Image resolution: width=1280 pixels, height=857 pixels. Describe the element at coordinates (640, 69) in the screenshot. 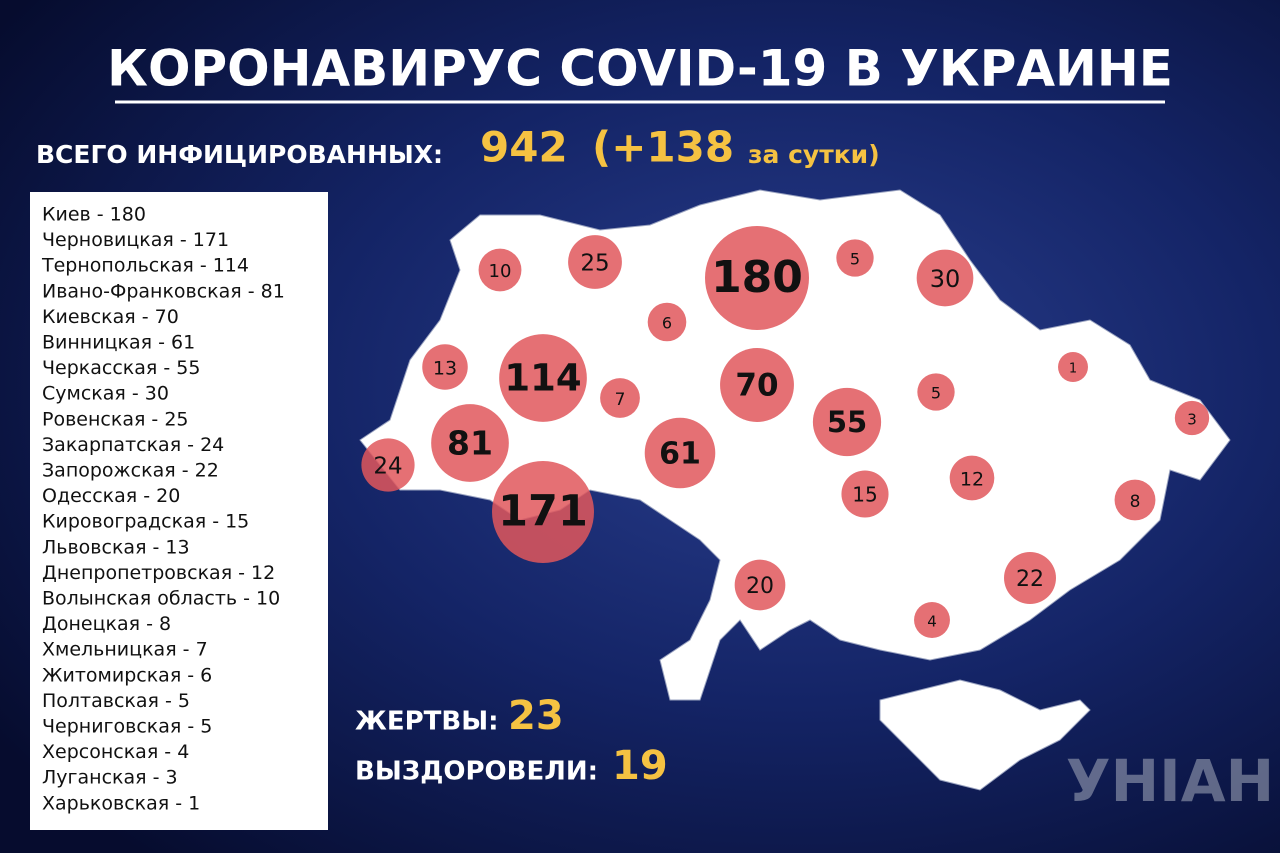

I see `title: КОРОНАВИРУС COVID-19 В УКРАИНЕ` at that location.